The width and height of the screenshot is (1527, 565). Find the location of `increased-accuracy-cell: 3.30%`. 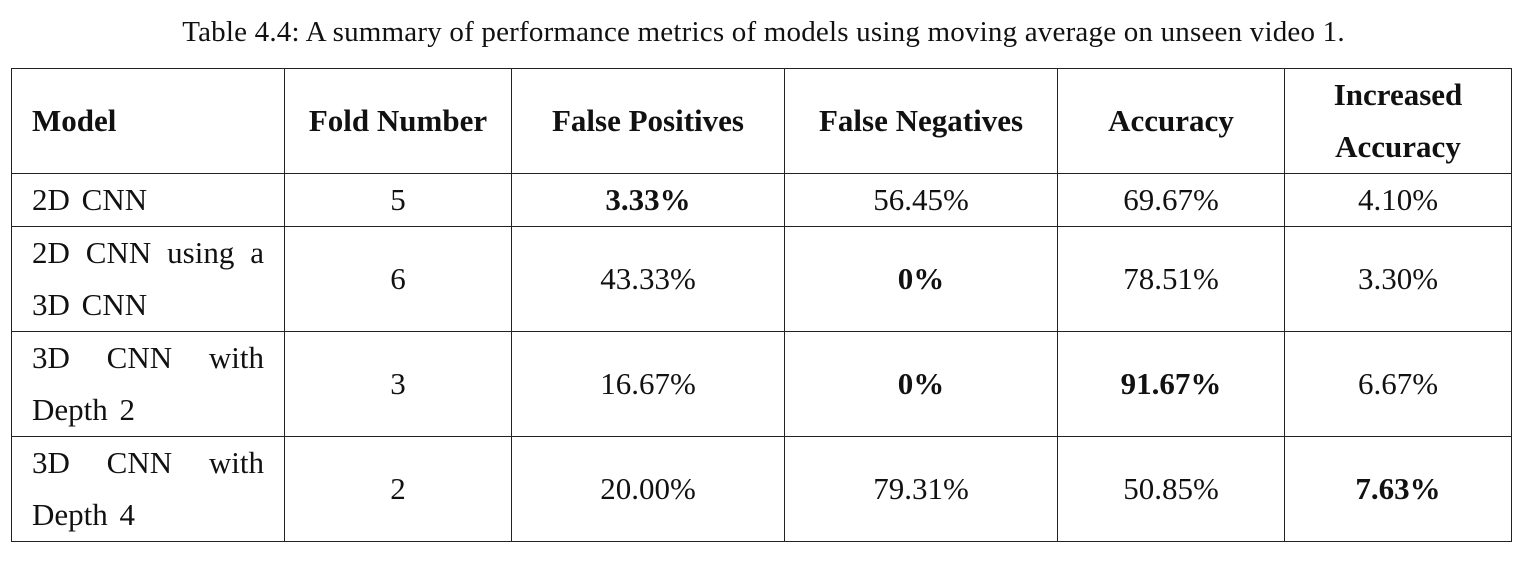

increased-accuracy-cell: 3.30% is located at coordinates (1398, 279).